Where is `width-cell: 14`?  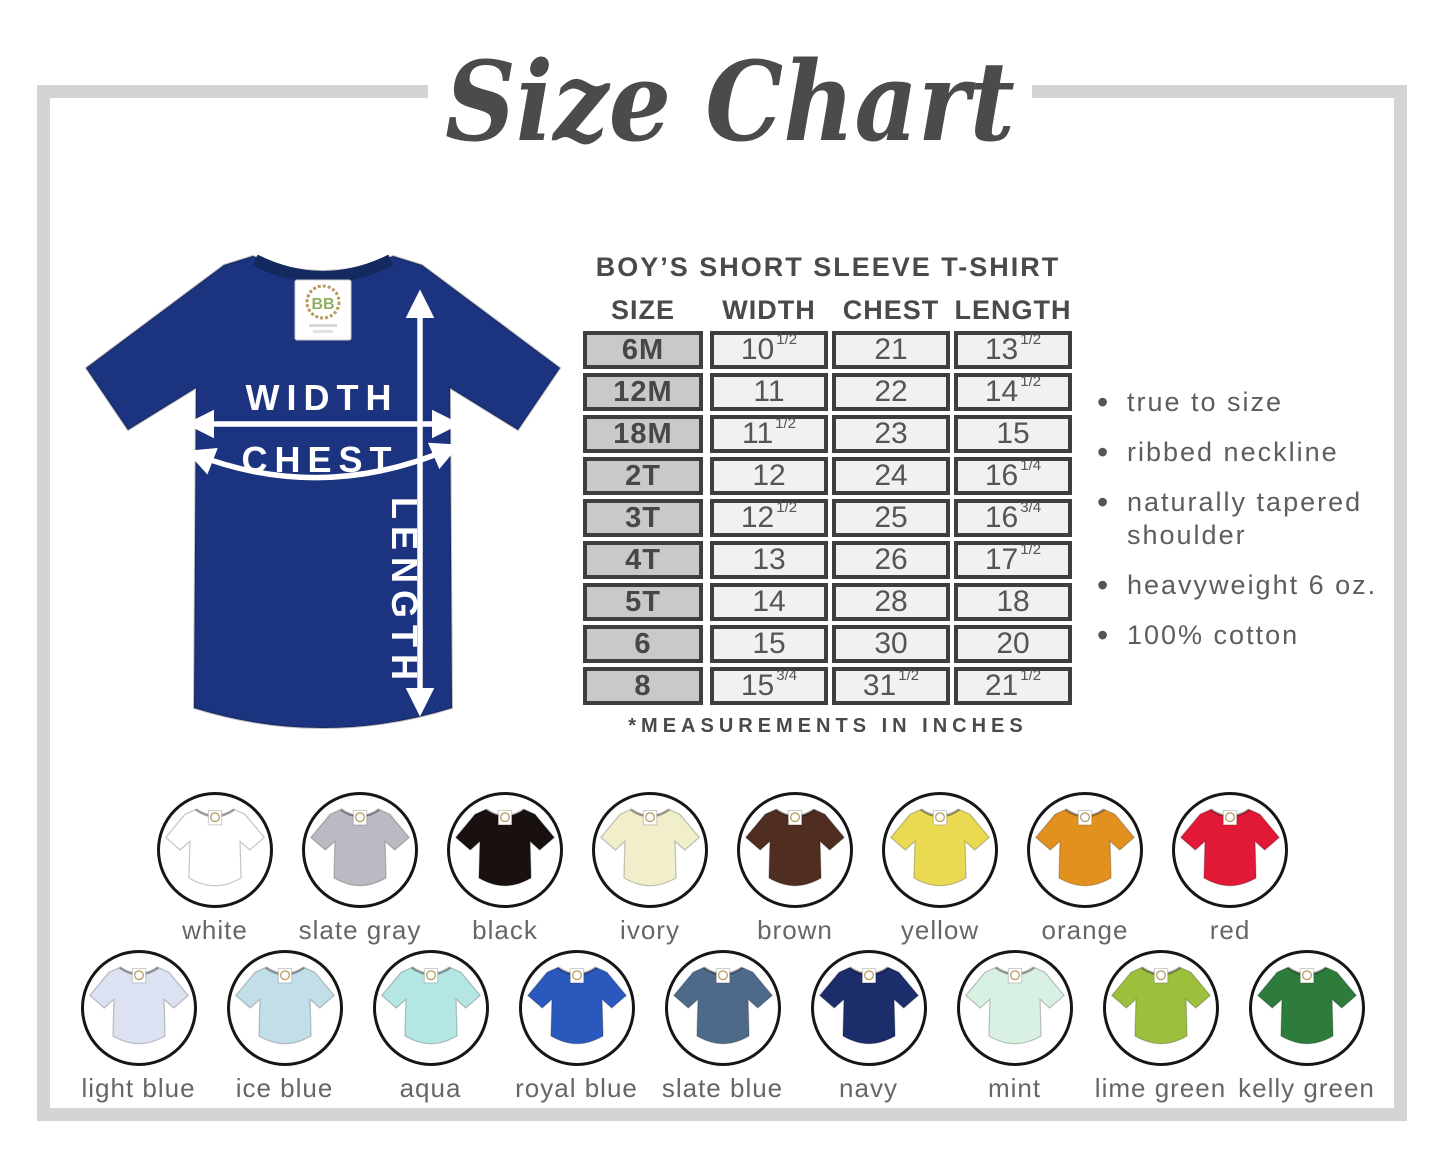
width-cell: 14 is located at coordinates (769, 602).